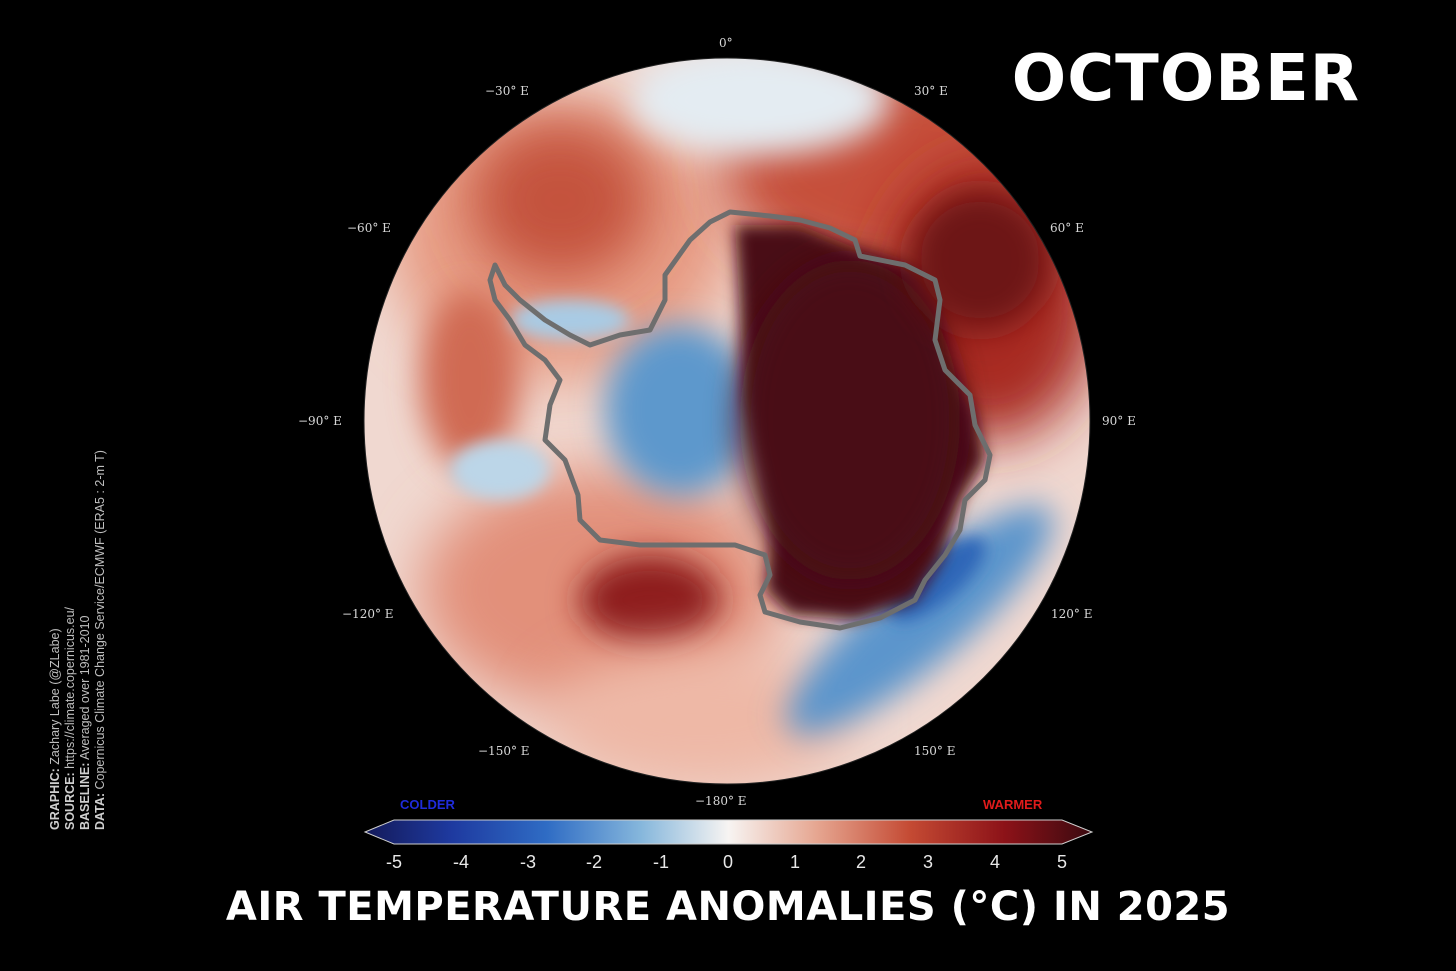 This screenshot has height=971, width=1456. Describe the element at coordinates (861, 862) in the screenshot. I see `colorbar-tick: 2` at that location.